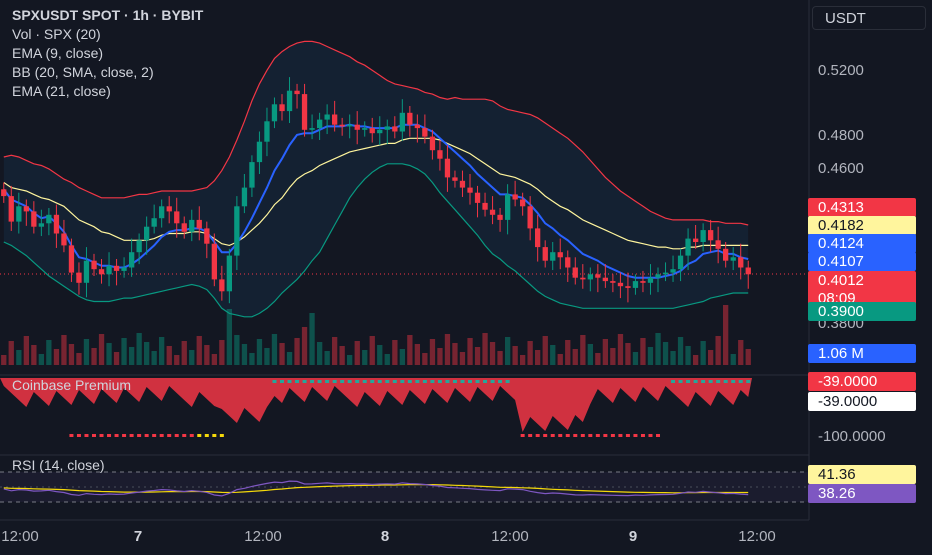  Describe the element at coordinates (376, 489) in the screenshot. I see `rsi-ma-line` at that location.